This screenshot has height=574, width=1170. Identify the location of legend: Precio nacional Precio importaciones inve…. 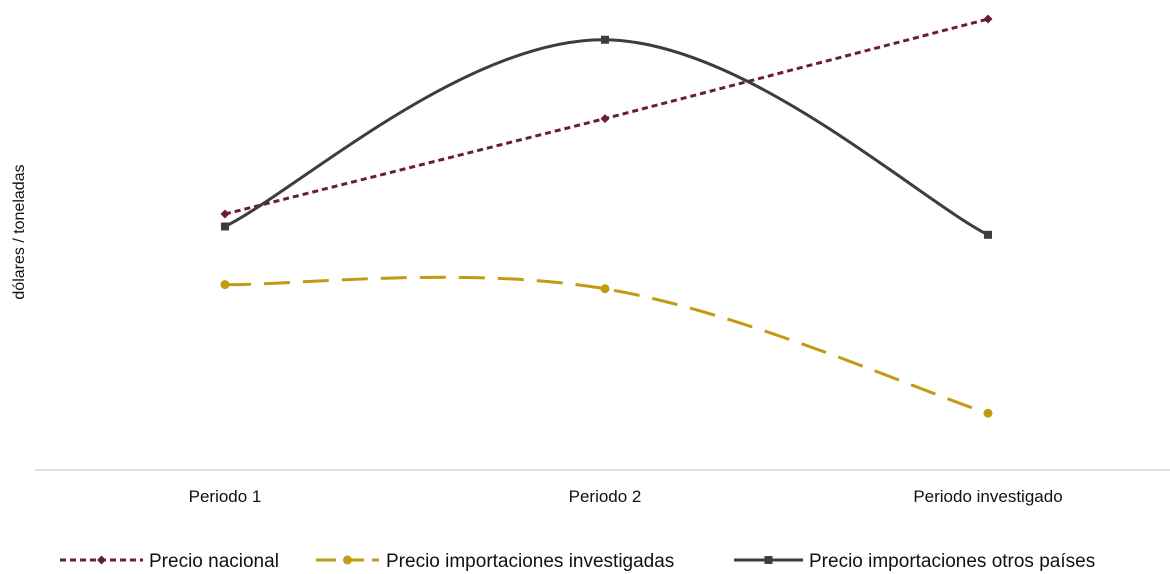
(577, 561).